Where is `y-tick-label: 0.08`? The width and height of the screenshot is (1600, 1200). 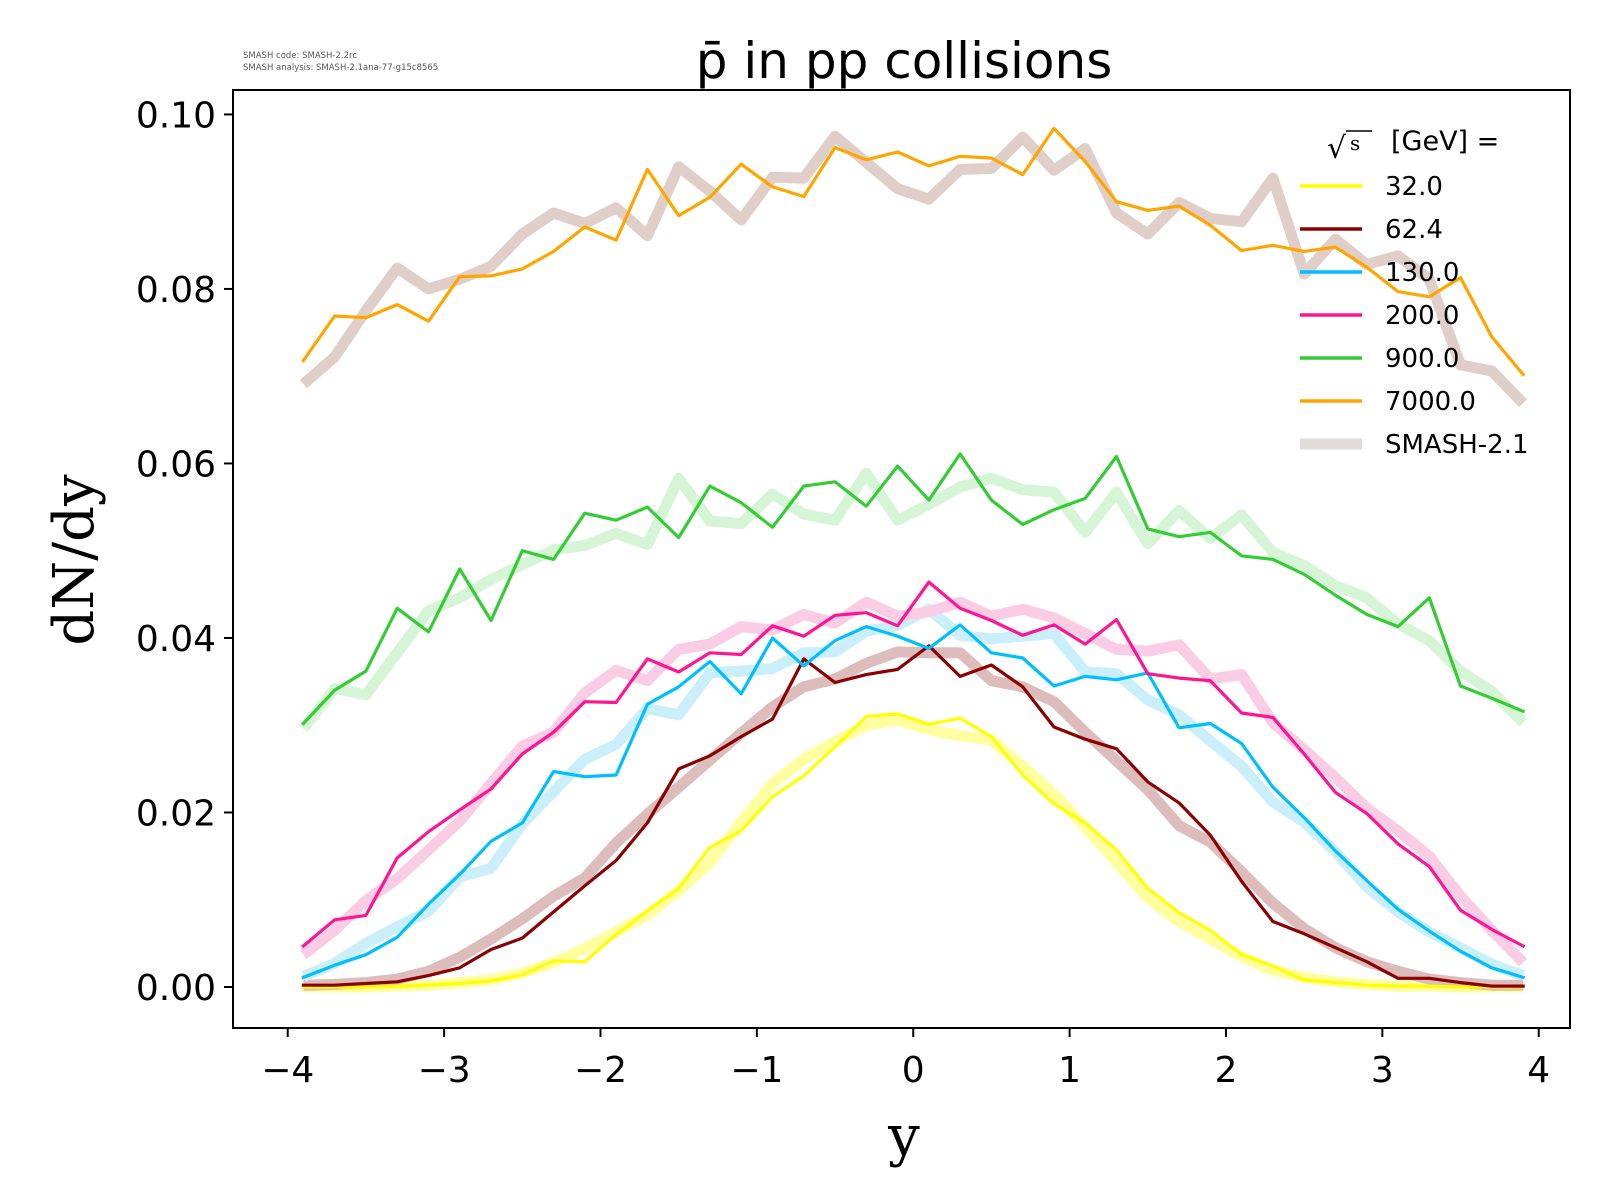 y-tick-label: 0.08 is located at coordinates (176, 290).